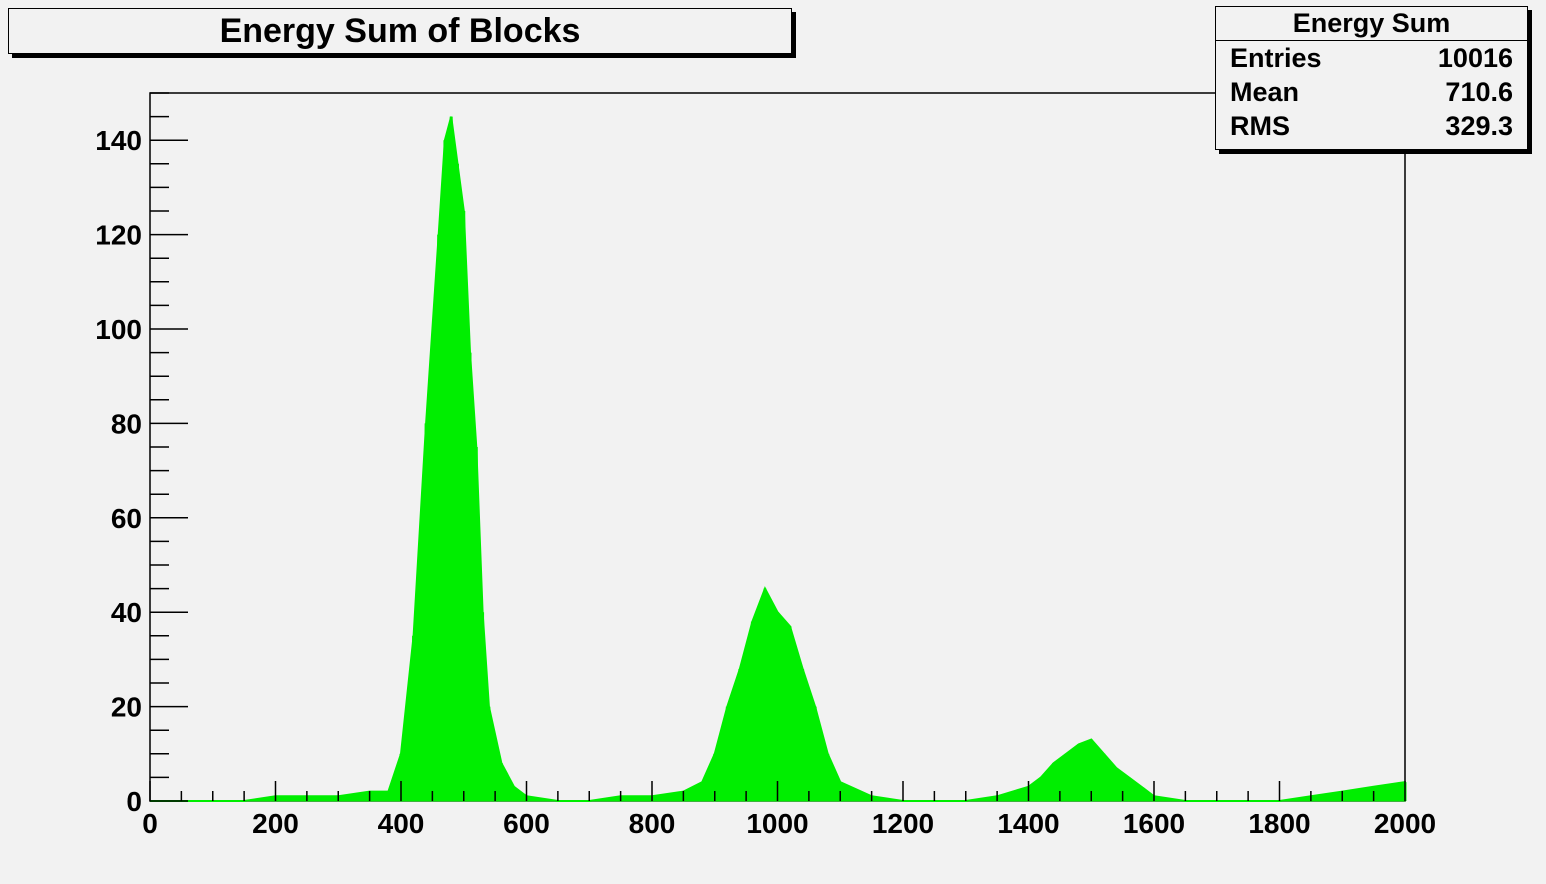  What do you see at coordinates (1276, 57) in the screenshot?
I see `stats-label: Entries` at bounding box center [1276, 57].